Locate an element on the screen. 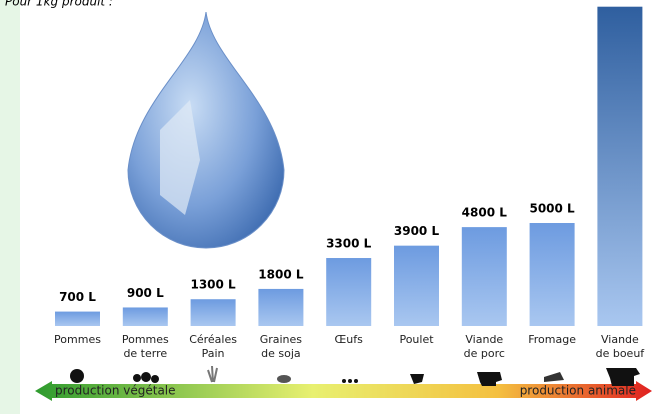 This screenshot has height=414, width=654. category-label: Pommes de terre is located at coordinates (145, 346).